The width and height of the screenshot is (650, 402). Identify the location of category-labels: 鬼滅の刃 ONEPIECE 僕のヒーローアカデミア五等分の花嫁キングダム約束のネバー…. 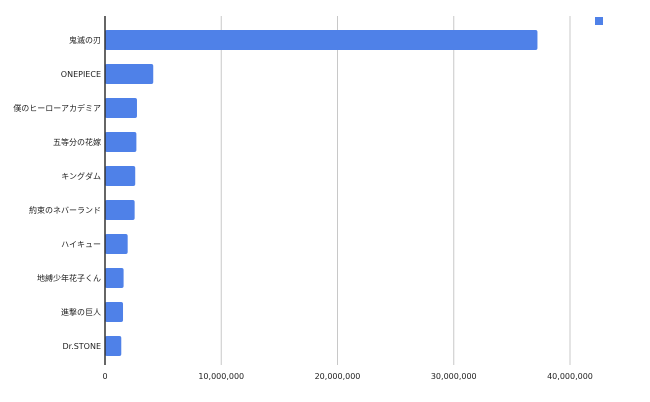
(57, 193).